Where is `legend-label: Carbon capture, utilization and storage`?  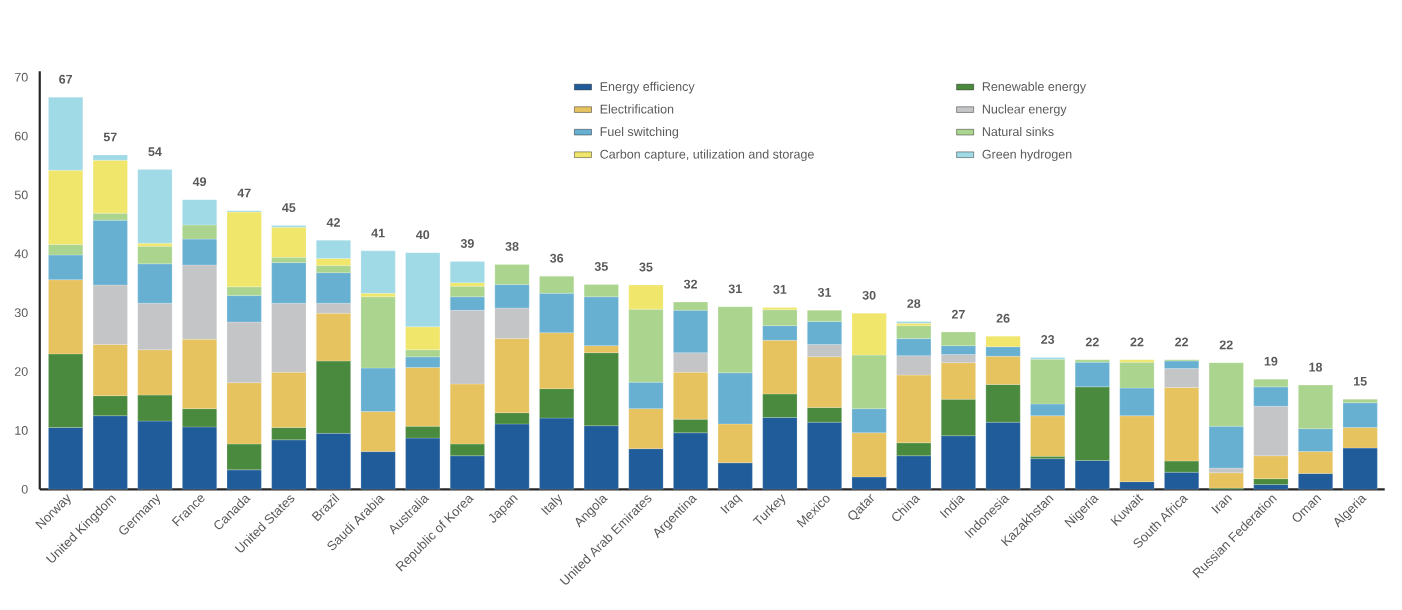 legend-label: Carbon capture, utilization and storage is located at coordinates (707, 155).